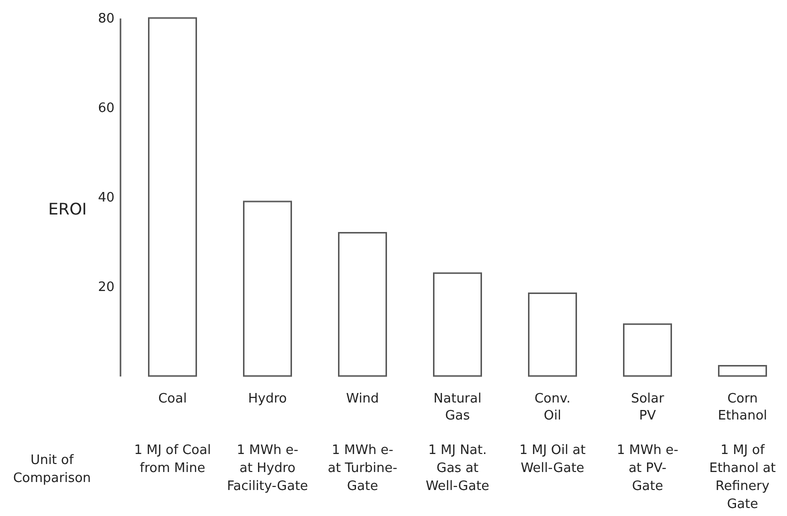 Image resolution: width=787 pixels, height=516 pixels. I want to click on x-tick-label: Conv. Oil, so click(552, 408).